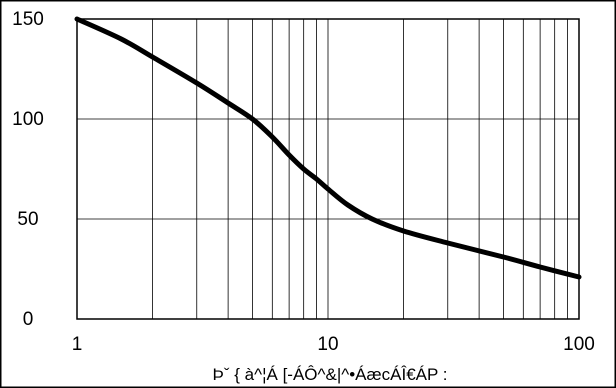  Describe the element at coordinates (27, 219) in the screenshot. I see `y-tick-label: 50` at that location.